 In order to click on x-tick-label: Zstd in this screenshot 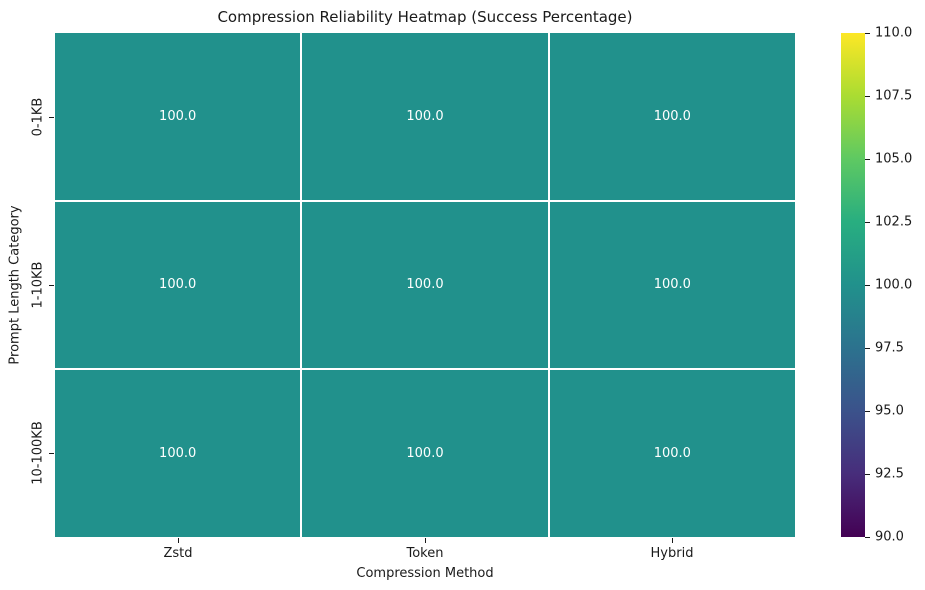, I will do `click(178, 553)`.